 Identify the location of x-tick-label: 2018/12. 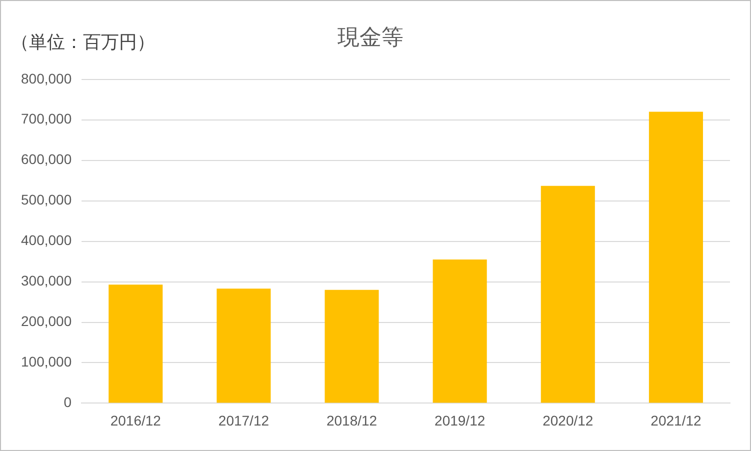
(352, 420).